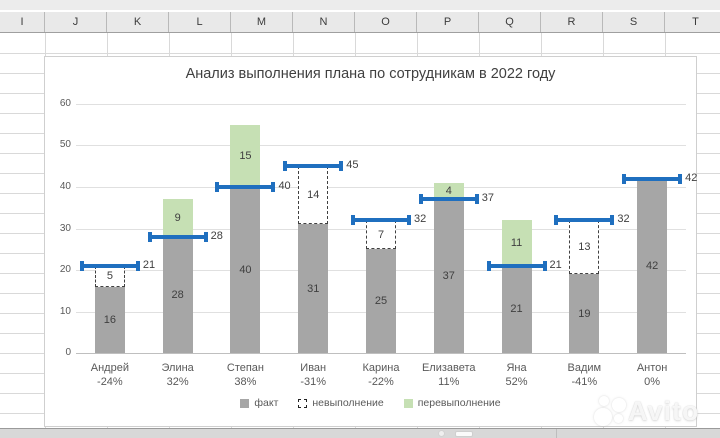 The width and height of the screenshot is (720, 438). Describe the element at coordinates (488, 198) in the screenshot. I see `plan-value-label: 37` at that location.